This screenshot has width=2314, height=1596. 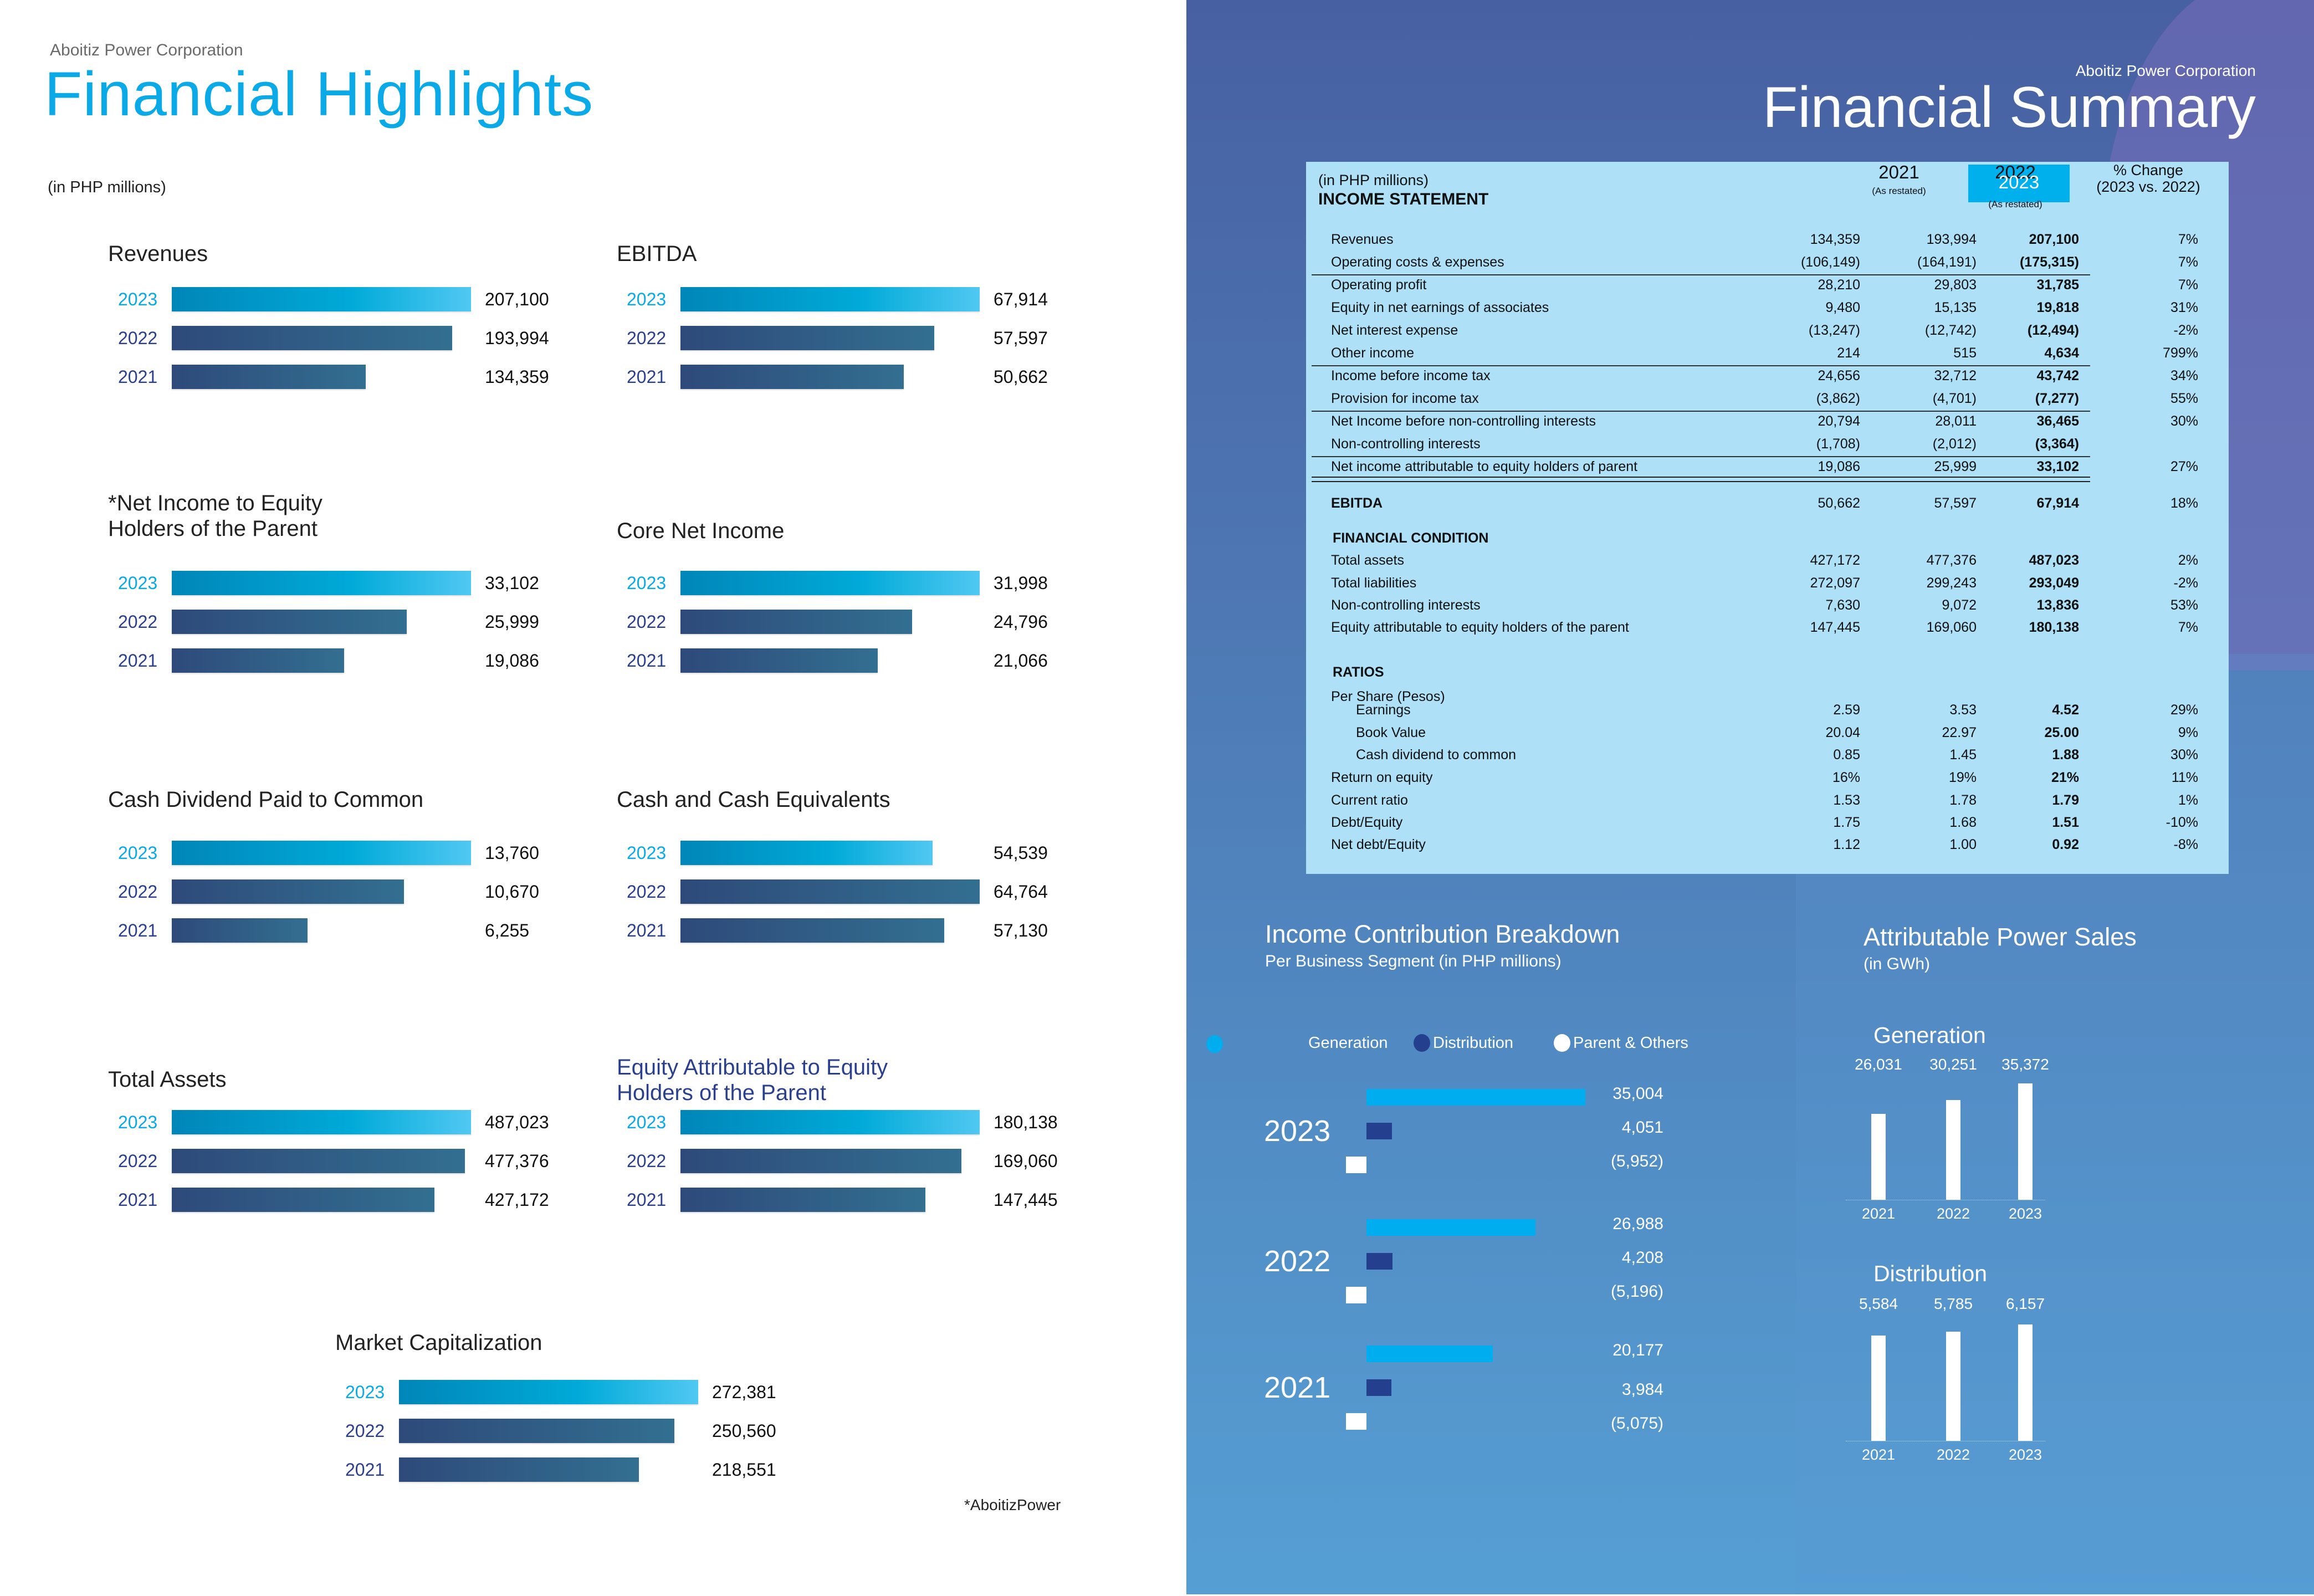 I want to click on year-tick-label: 2021, so click(x=1878, y=1214).